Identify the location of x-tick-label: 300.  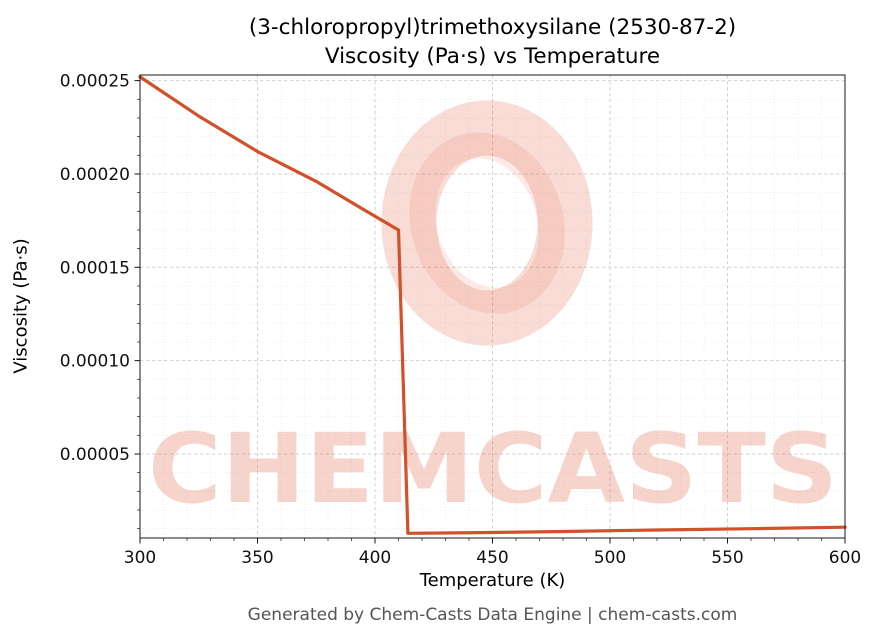
(140, 558).